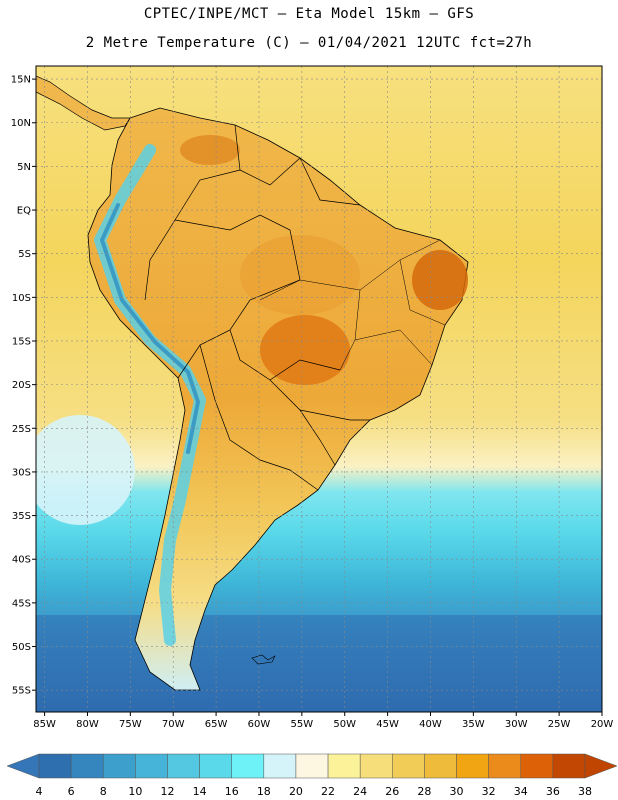 This screenshot has height=800, width=618. Describe the element at coordinates (296, 791) in the screenshot. I see `colorbar-label: 20` at that location.